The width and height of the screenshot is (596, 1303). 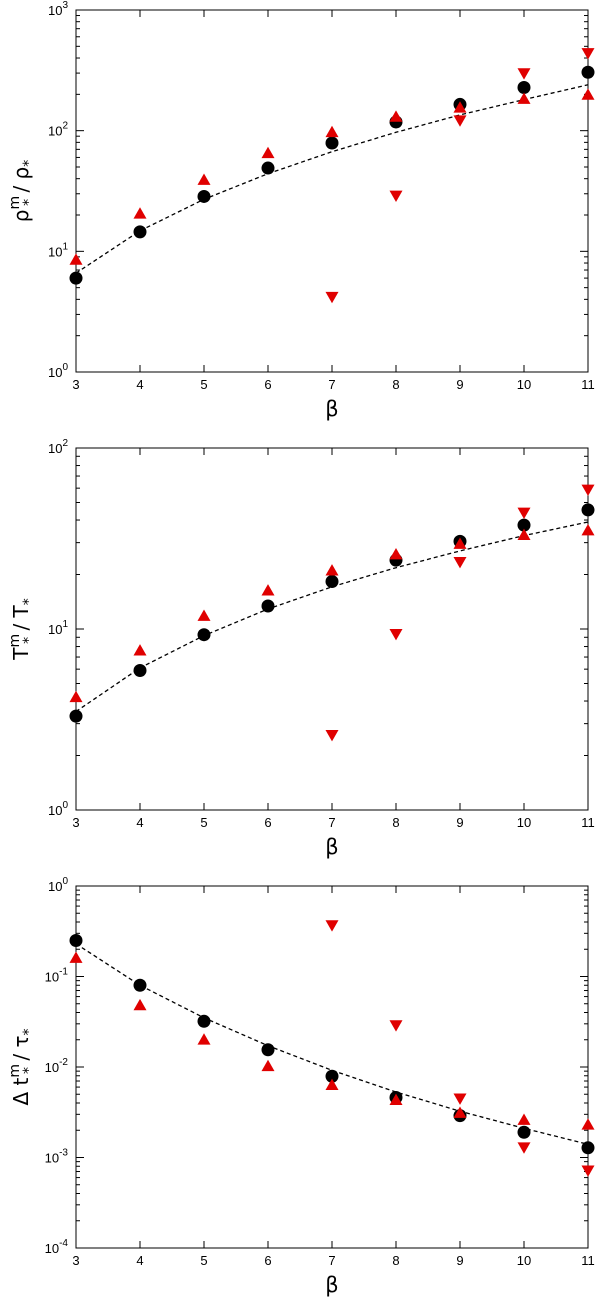 What do you see at coordinates (22, 629) in the screenshot?
I see `y-axis-title: Tm* / T*` at bounding box center [22, 629].